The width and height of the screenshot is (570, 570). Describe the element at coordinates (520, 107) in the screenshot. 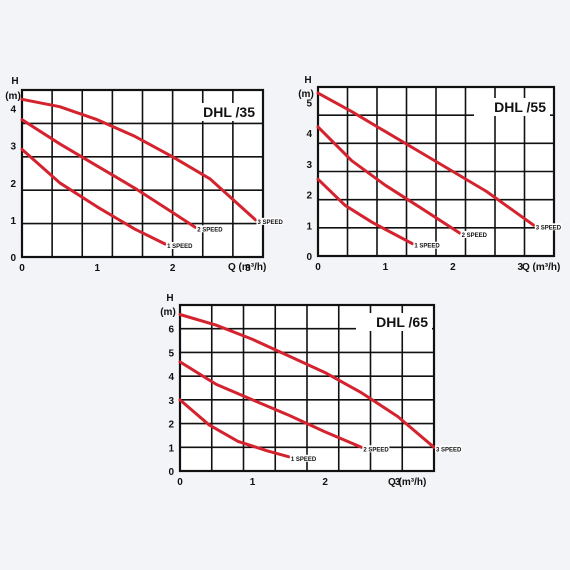

I see `chart-title: DHL /55` at that location.